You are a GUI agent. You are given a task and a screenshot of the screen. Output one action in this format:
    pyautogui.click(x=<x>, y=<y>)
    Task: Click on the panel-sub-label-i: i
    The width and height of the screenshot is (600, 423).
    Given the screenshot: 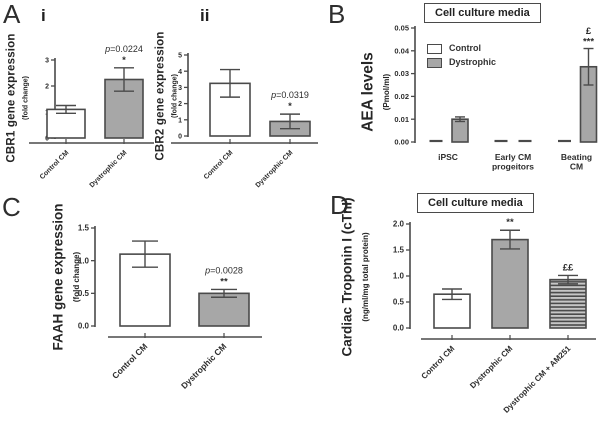 What is the action you would take?
    pyautogui.click(x=43, y=15)
    